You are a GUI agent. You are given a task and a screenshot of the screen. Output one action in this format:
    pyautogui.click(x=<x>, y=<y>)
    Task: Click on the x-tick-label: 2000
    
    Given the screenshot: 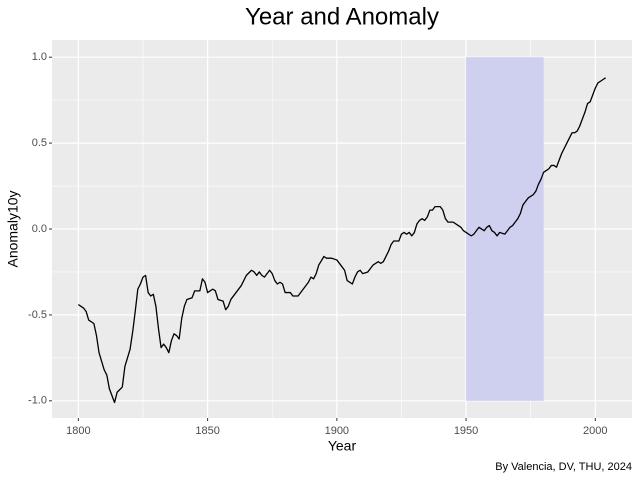 What is the action you would take?
    pyautogui.click(x=595, y=431)
    